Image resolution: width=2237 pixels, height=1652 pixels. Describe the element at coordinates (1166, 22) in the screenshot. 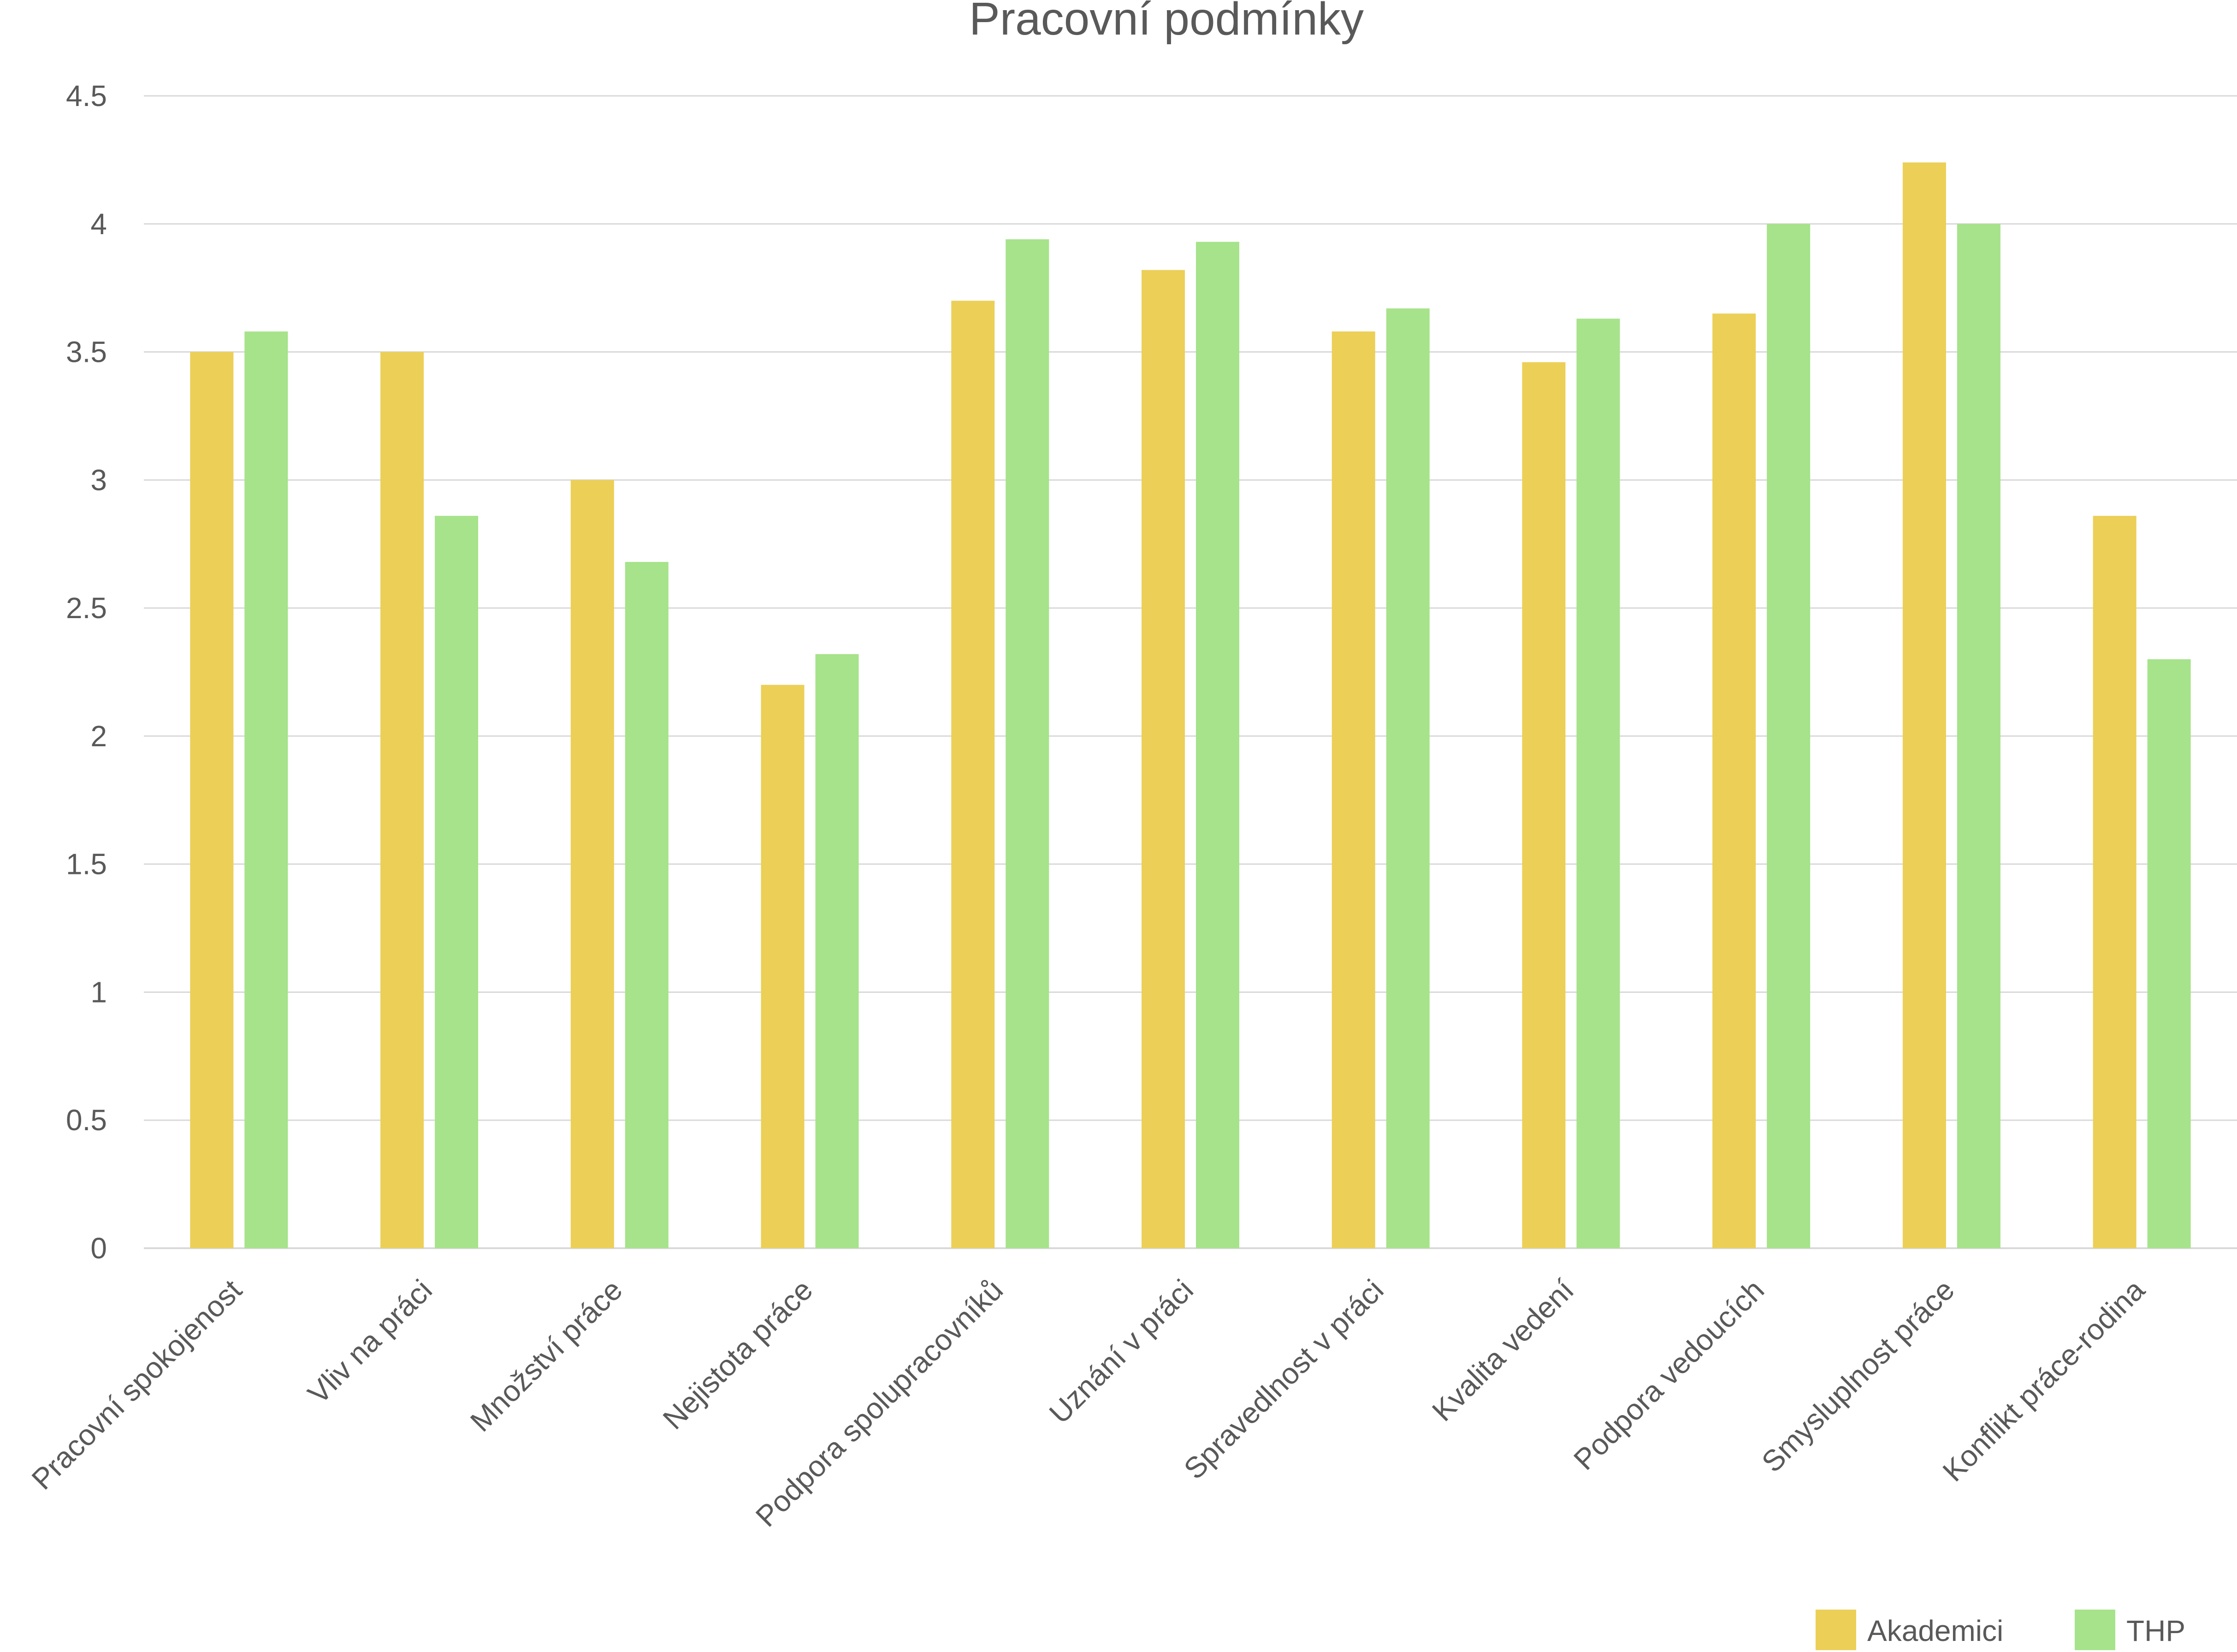

I see `chart-title: Pracovní podmínky` at that location.